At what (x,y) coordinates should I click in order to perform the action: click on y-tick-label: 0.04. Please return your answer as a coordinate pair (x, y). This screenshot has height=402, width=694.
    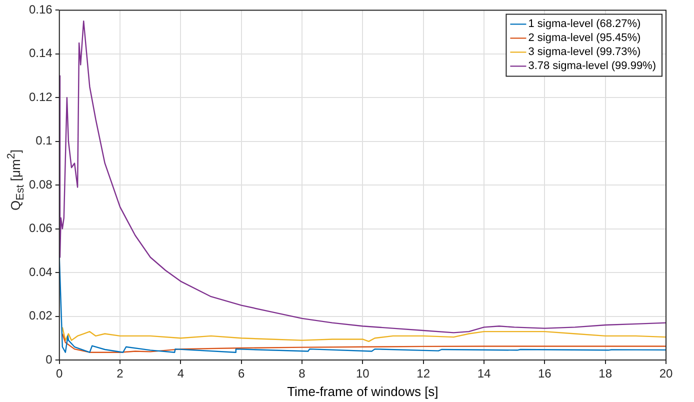
    Looking at the image, I should click on (40, 271).